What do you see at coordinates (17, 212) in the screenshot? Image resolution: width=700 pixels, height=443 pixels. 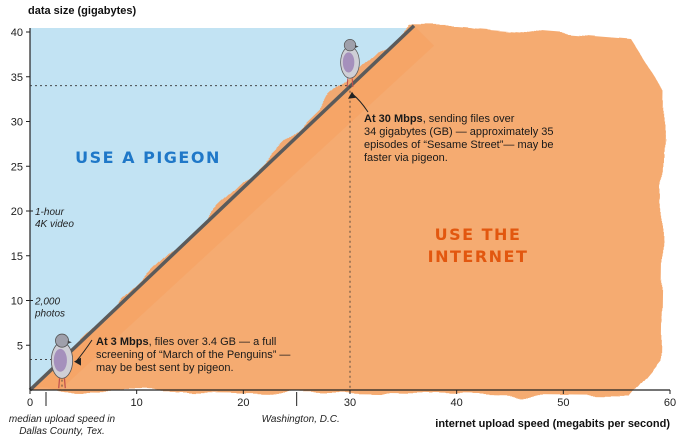 I see `y-tick-label: 20` at bounding box center [17, 212].